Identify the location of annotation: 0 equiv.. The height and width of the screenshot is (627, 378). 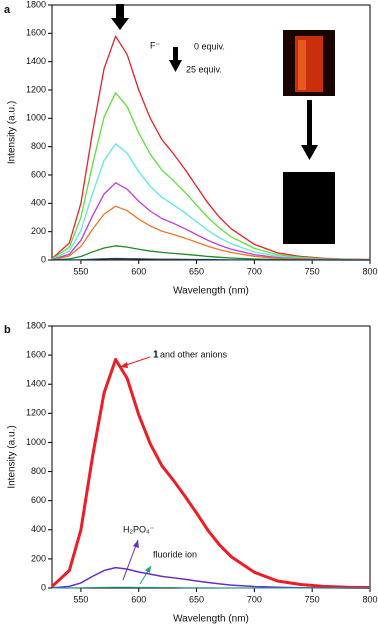
(209, 46).